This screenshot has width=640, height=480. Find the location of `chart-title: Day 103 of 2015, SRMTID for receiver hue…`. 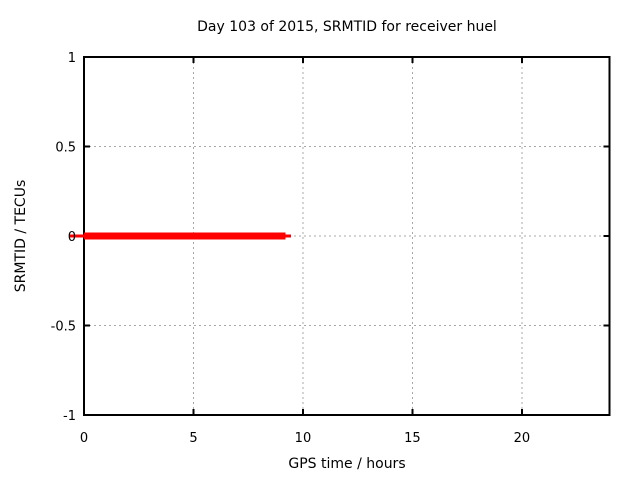

chart-title: Day 103 of 2015, SRMTID for receiver hue… is located at coordinates (347, 27).